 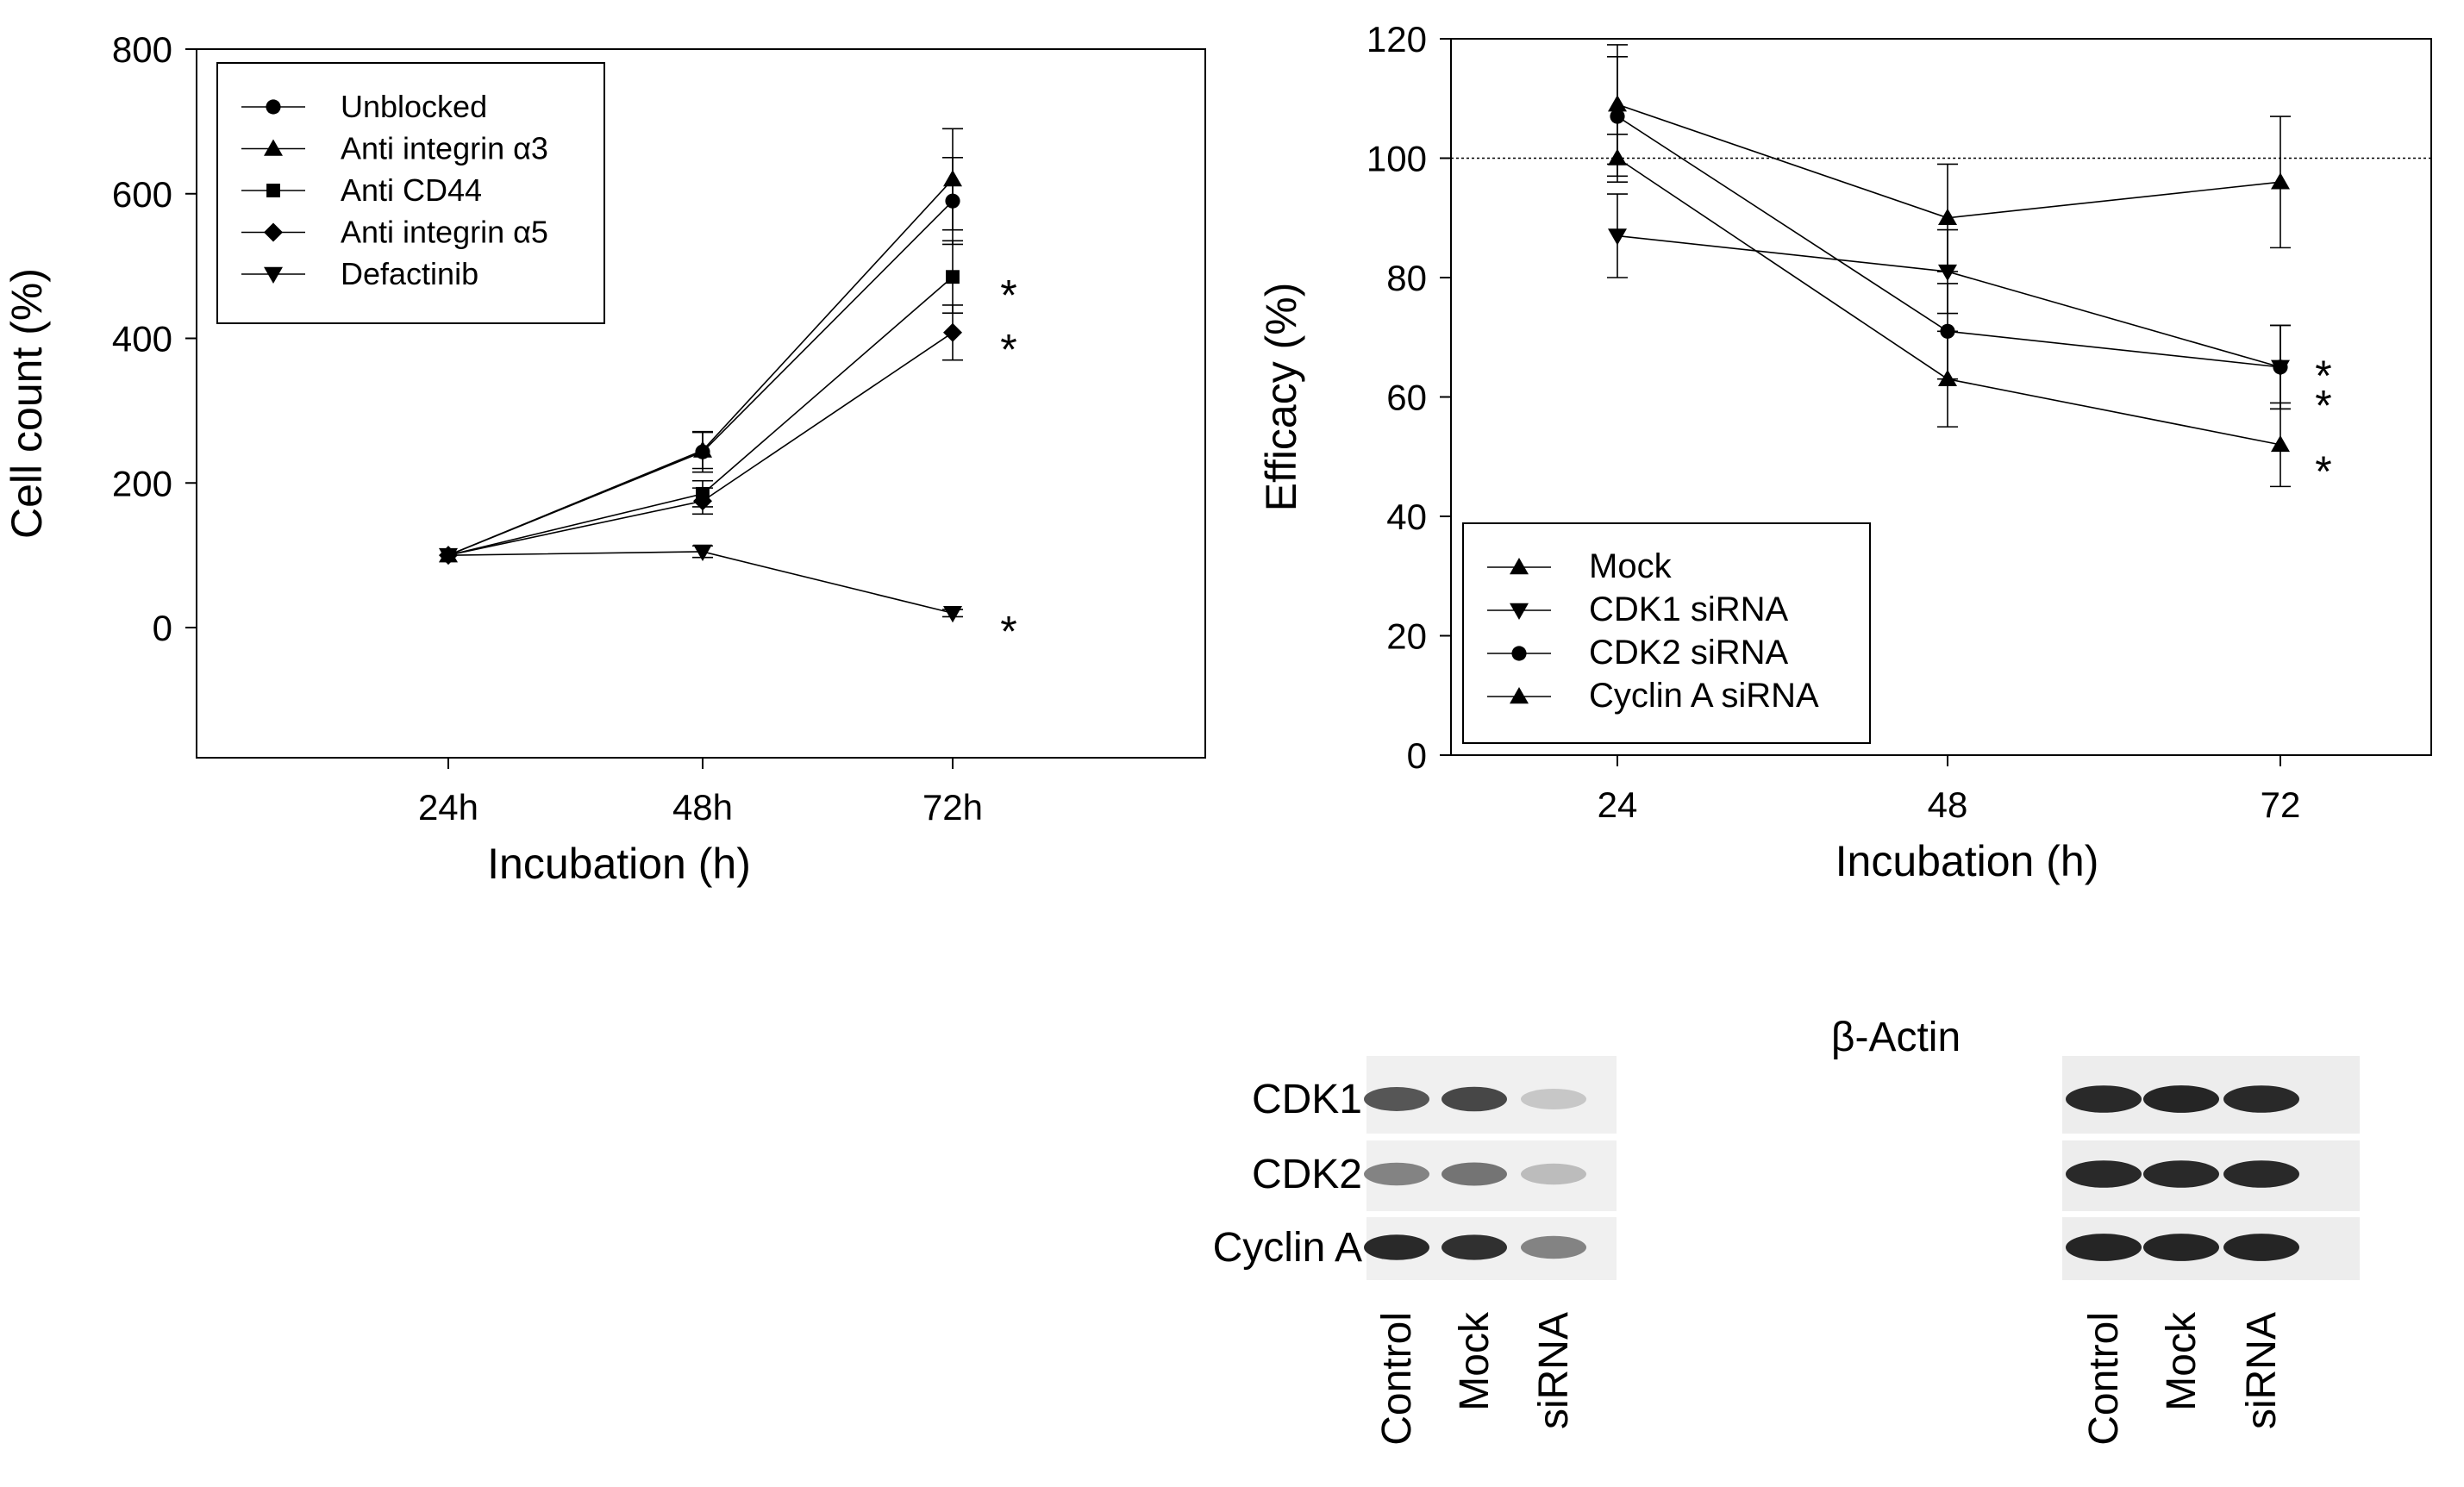 I want to click on legend-label: Defactinib, so click(x=409, y=273).